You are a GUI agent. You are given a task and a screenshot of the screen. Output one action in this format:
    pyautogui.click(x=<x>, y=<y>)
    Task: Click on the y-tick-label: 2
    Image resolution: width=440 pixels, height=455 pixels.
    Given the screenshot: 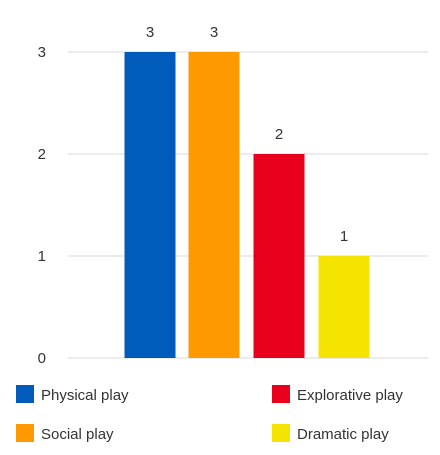 What is the action you would take?
    pyautogui.click(x=42, y=154)
    